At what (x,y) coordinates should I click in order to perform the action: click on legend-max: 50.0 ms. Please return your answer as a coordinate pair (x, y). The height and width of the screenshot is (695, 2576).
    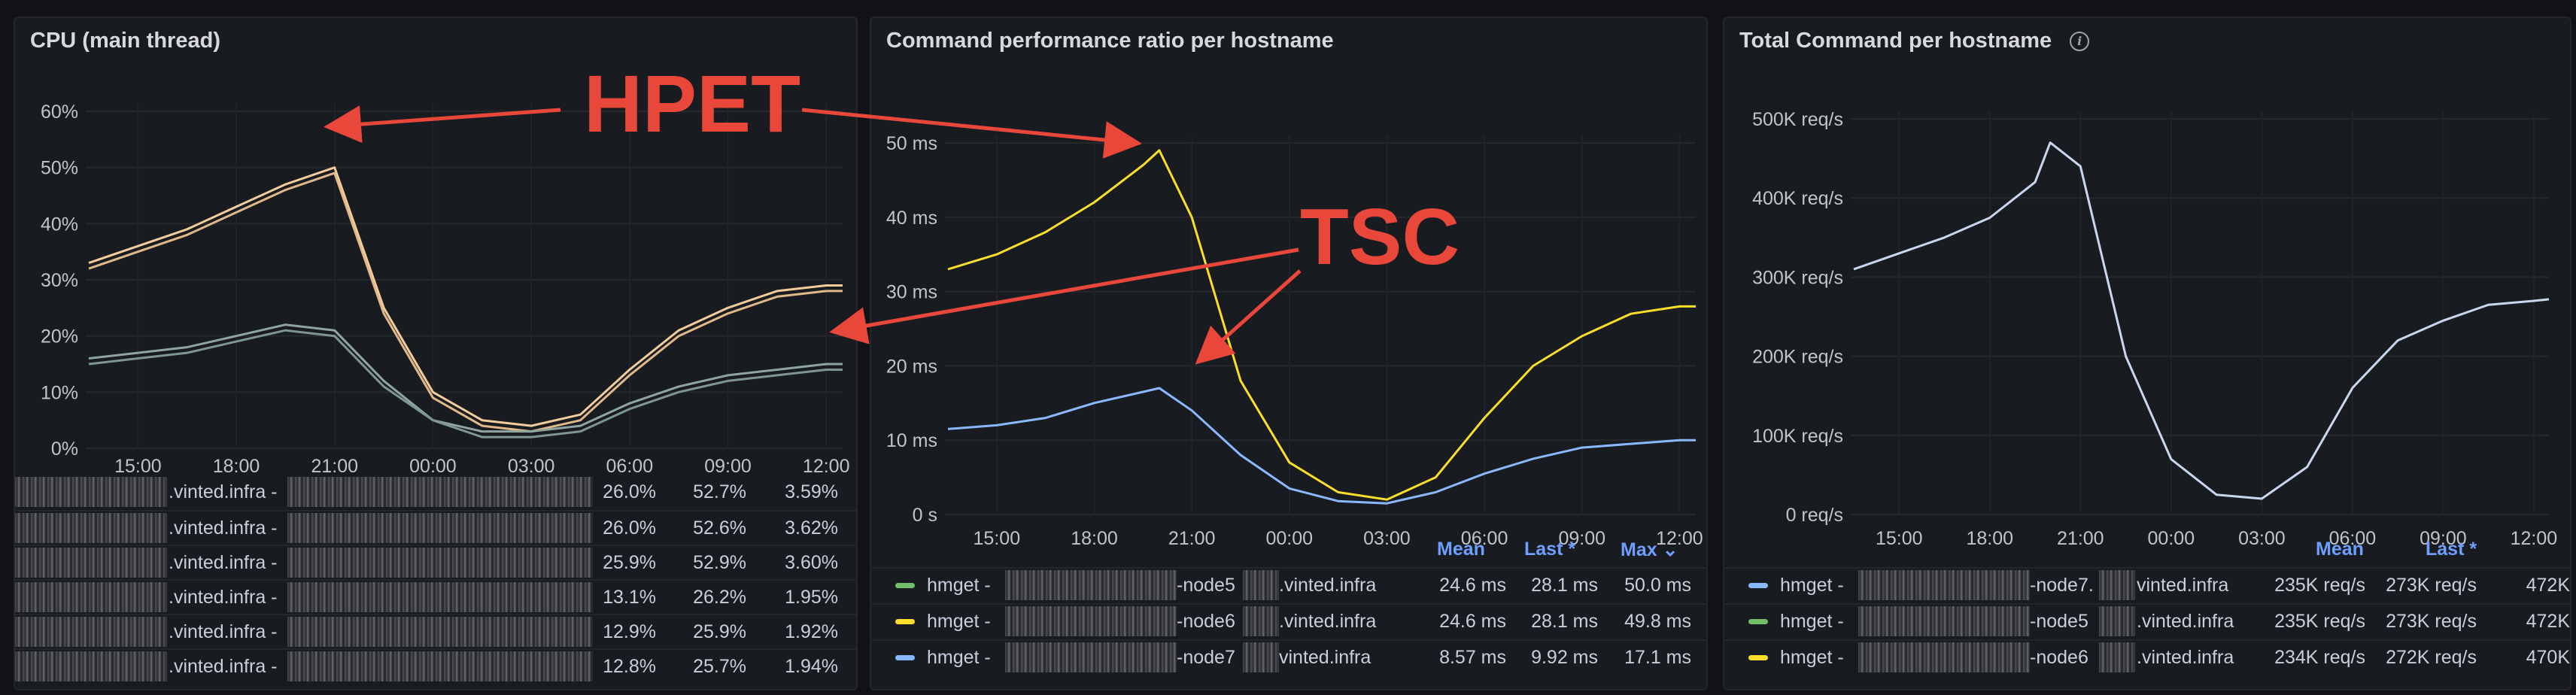
    Looking at the image, I should click on (1657, 585).